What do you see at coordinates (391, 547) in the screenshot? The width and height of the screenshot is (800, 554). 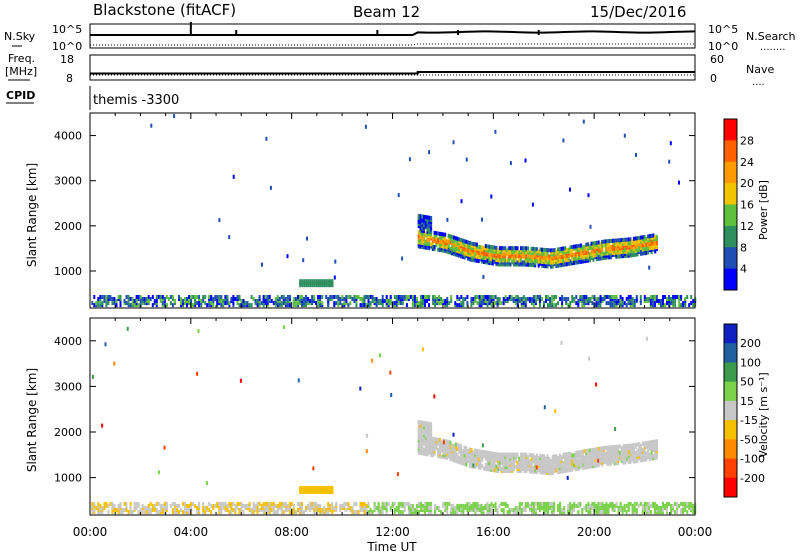 I see `xaxis-label: Time UT` at bounding box center [391, 547].